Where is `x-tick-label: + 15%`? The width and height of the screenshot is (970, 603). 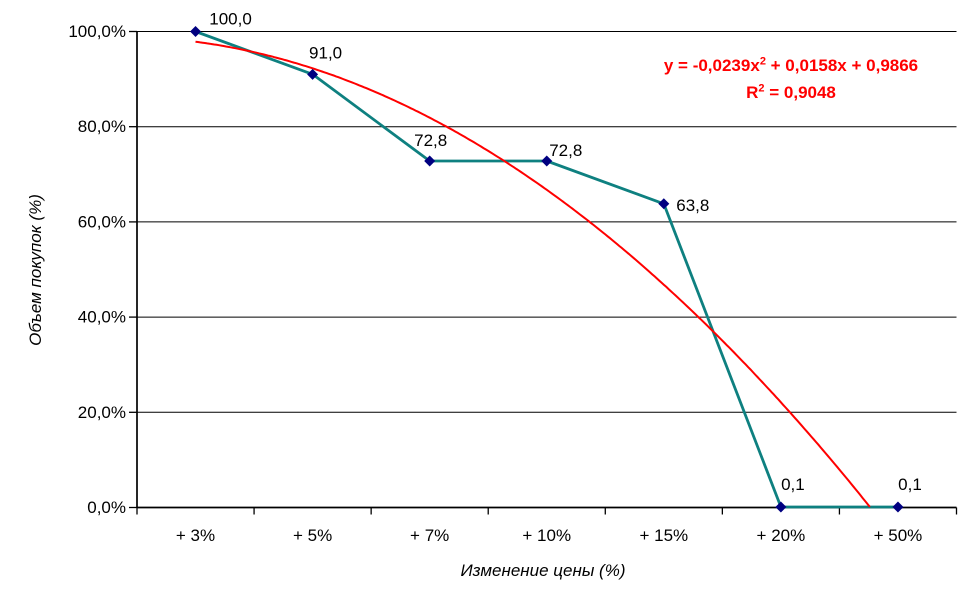 x-tick-label: + 15% is located at coordinates (663, 535).